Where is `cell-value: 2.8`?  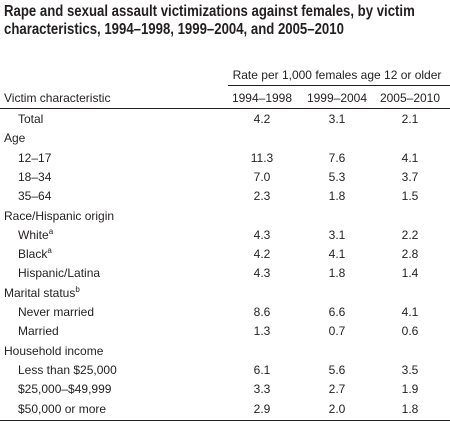
cell-value: 2.8 is located at coordinates (410, 254).